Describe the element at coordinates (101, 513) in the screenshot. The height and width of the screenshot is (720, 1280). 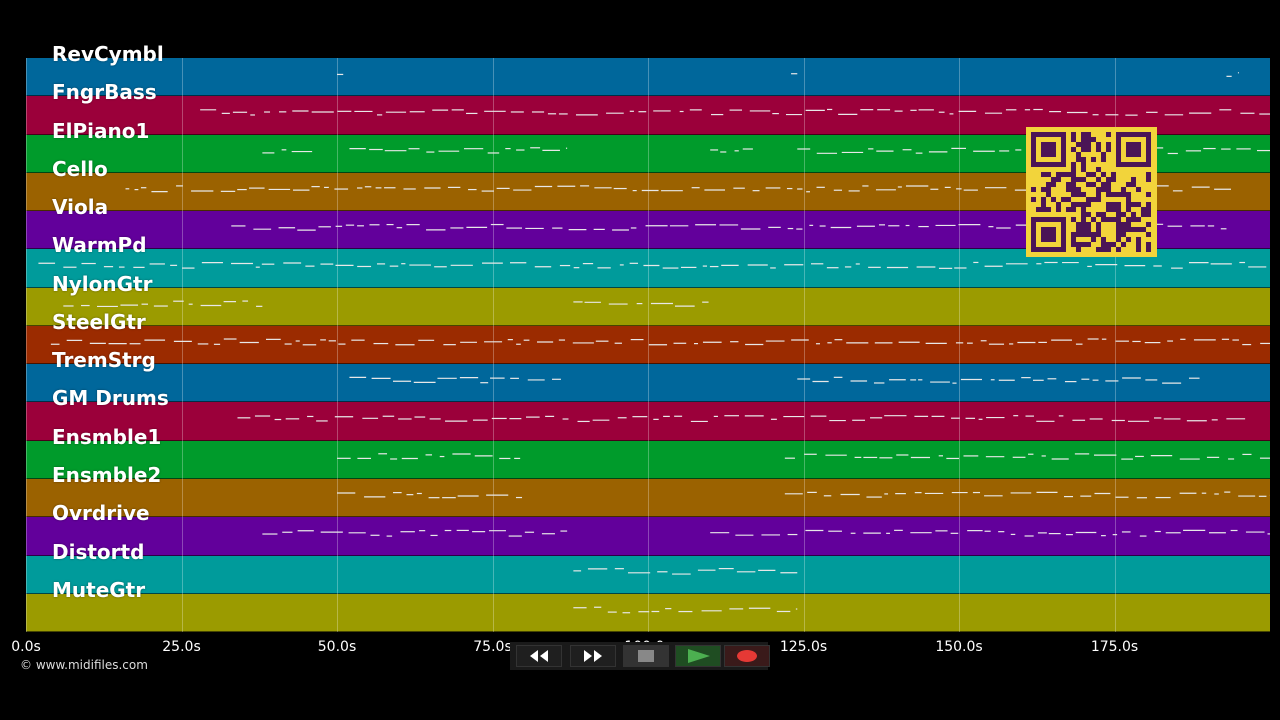
I see `track-name: Ovrdrive` at that location.